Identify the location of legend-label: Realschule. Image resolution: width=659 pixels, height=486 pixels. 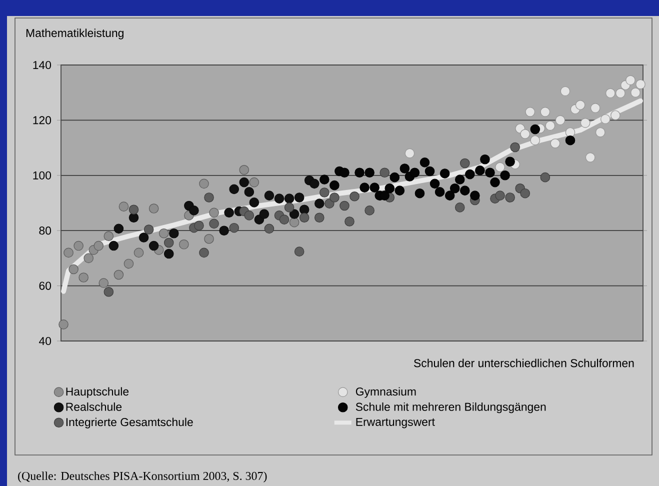
(94, 406).